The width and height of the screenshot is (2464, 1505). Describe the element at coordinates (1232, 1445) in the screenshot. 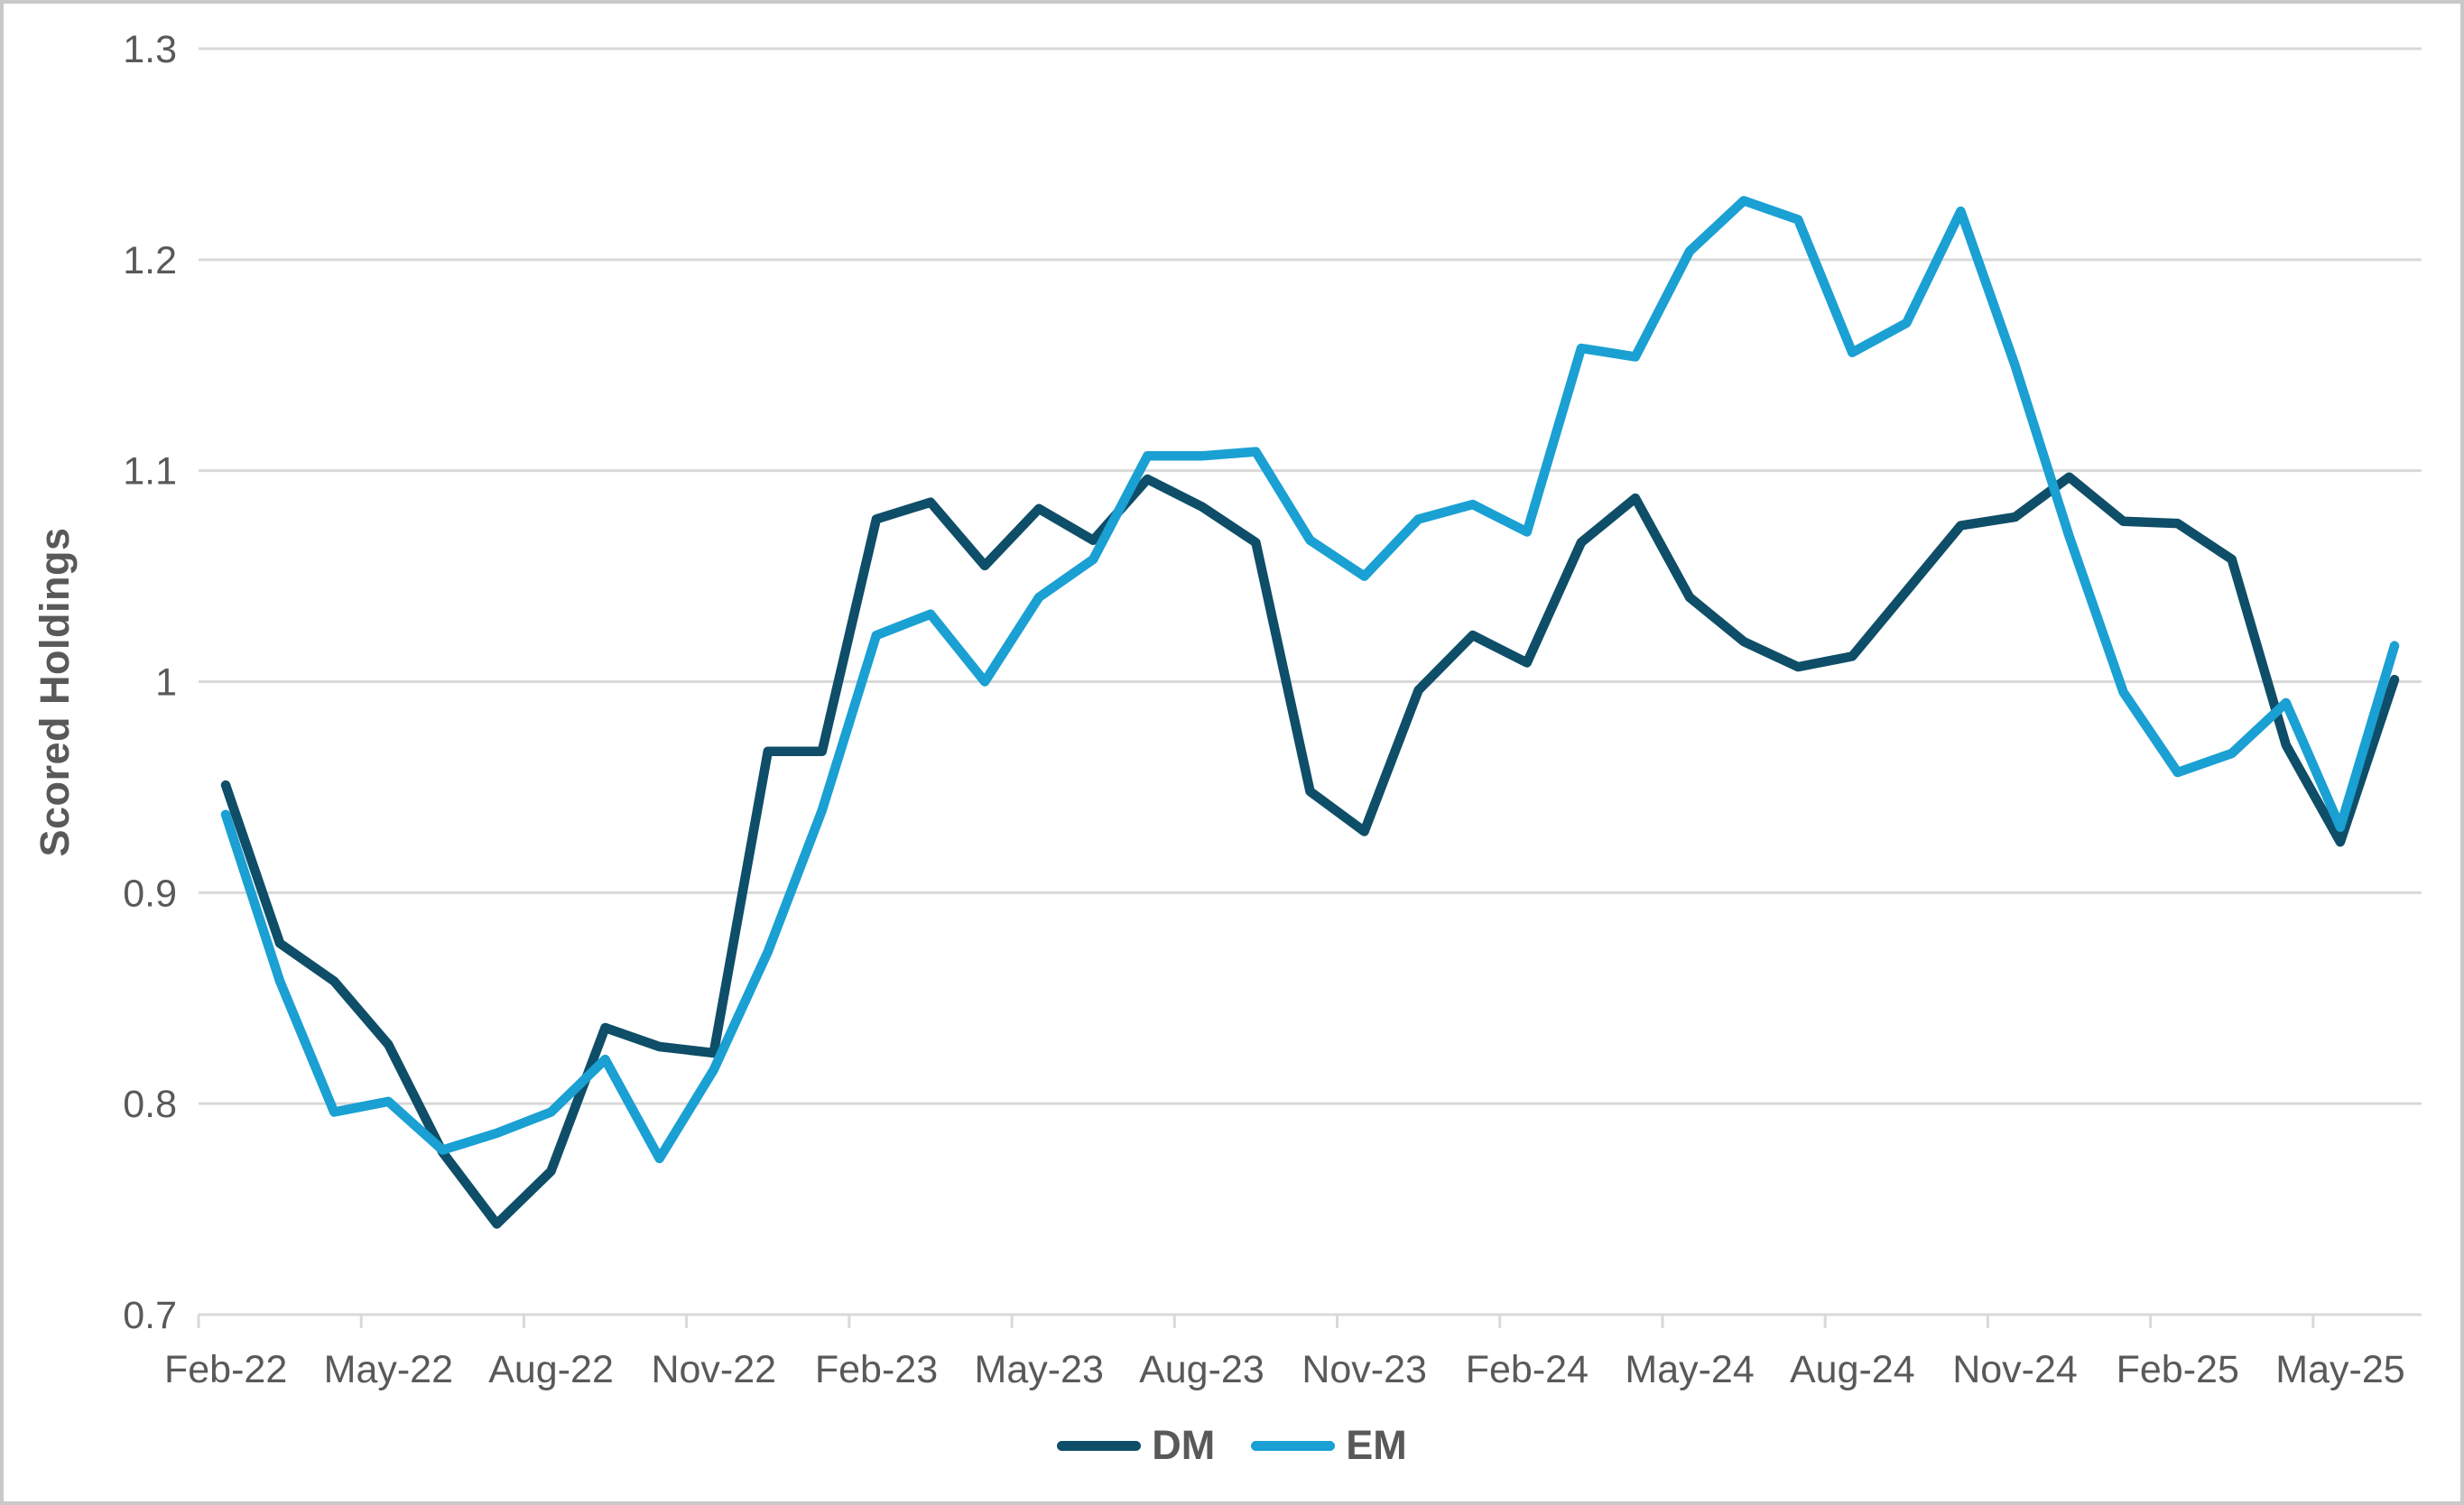

I see `chart-legend: DM EM` at that location.